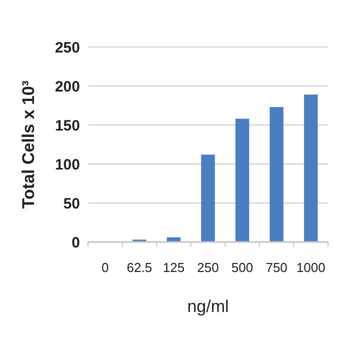 The width and height of the screenshot is (358, 358). Describe the element at coordinates (311, 267) in the screenshot. I see `x-tick-label: 1000` at that location.